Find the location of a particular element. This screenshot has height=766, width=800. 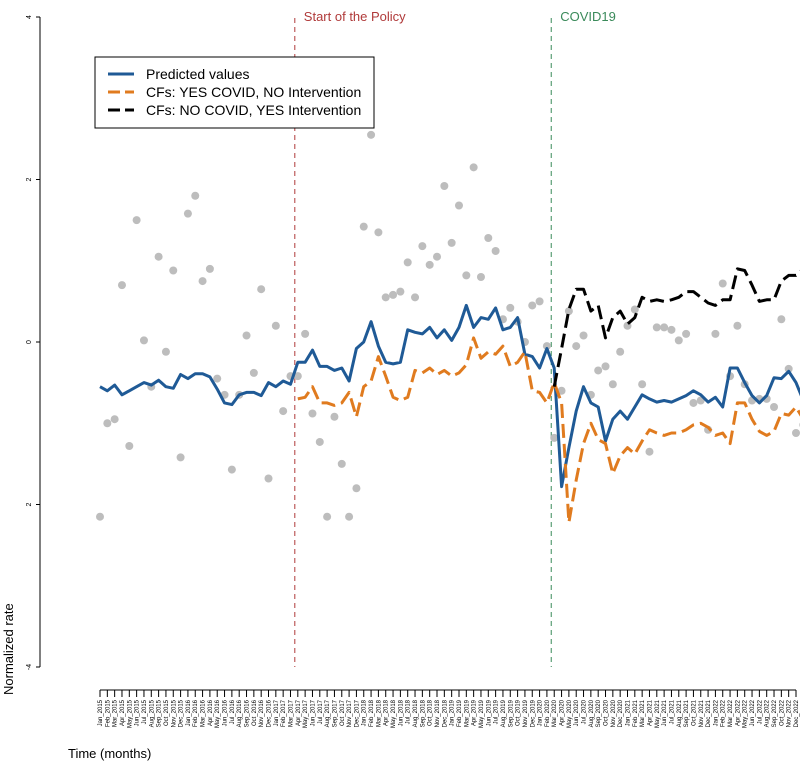

x-tick-label: Nov_2017 is located at coordinates (350, 713).